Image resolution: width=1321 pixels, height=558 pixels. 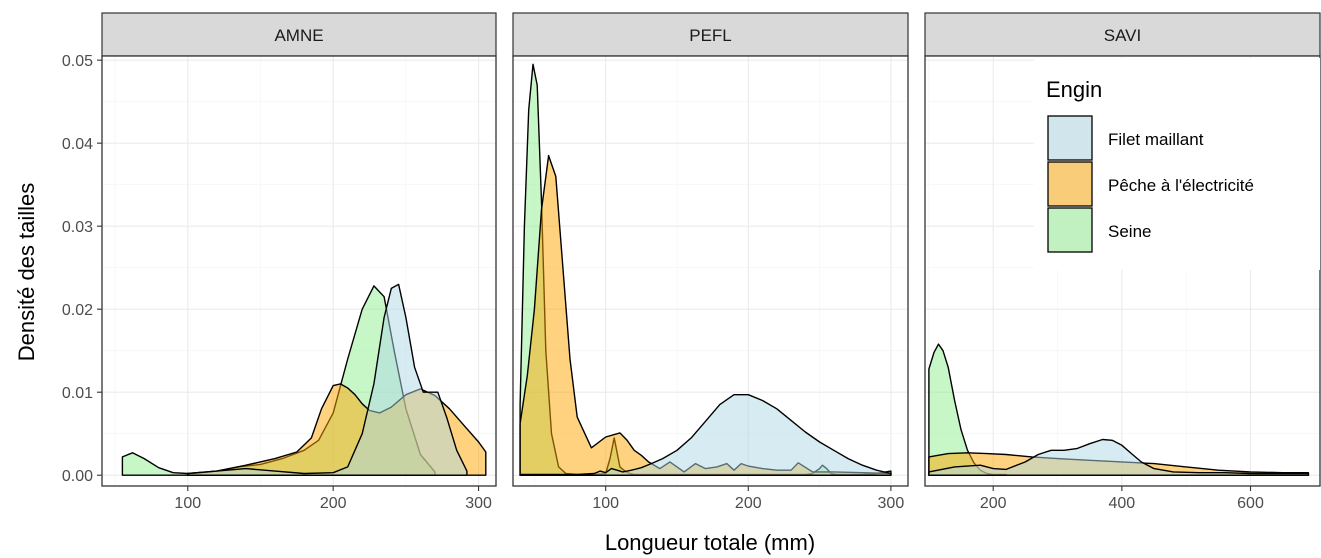 I want to click on y-tick-label: 0.02, so click(x=77, y=310).